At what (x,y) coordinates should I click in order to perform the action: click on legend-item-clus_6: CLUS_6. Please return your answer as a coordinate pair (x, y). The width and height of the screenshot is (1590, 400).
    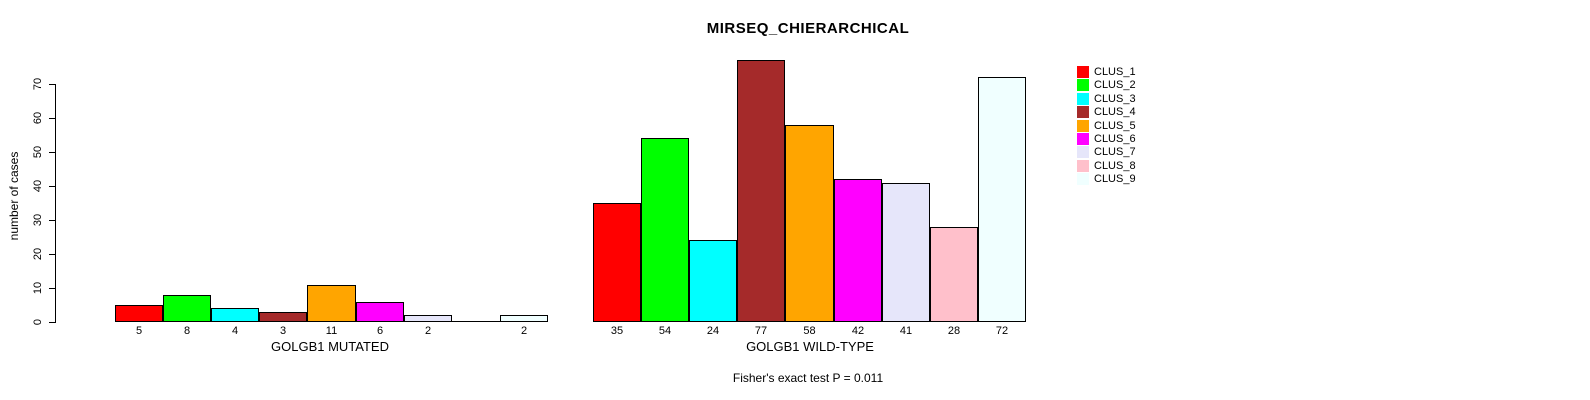
    Looking at the image, I should click on (1106, 139).